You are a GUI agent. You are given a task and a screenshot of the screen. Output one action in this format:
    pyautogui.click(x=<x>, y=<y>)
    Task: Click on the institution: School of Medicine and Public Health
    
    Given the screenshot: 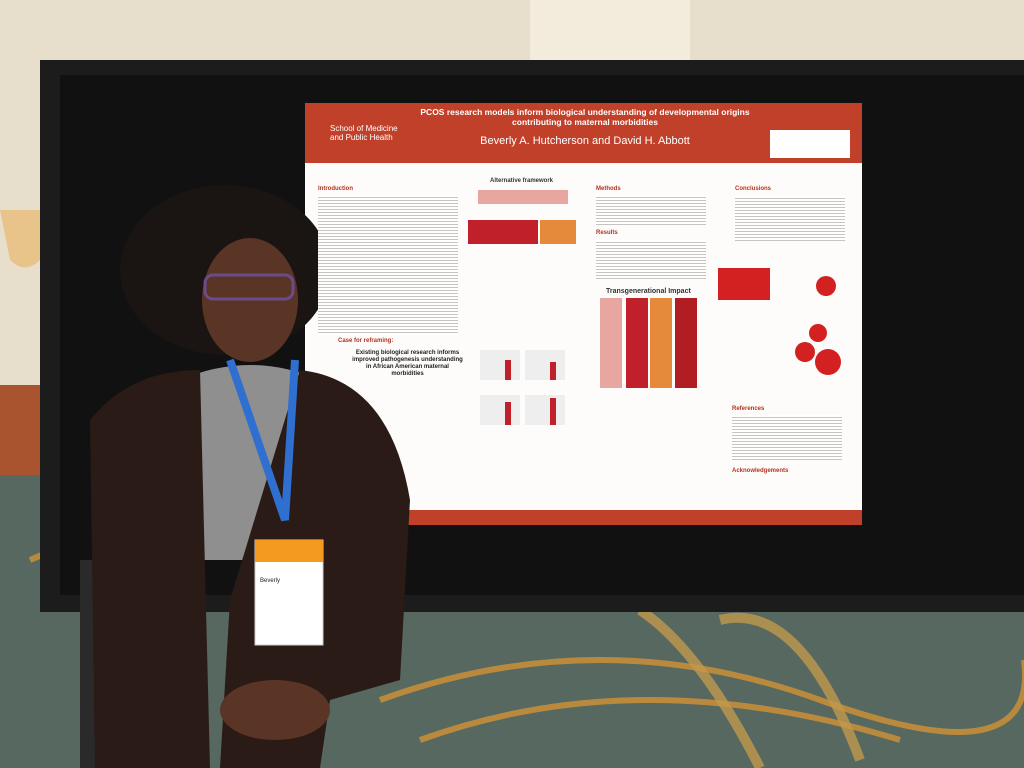 What is the action you would take?
    pyautogui.click(x=364, y=133)
    